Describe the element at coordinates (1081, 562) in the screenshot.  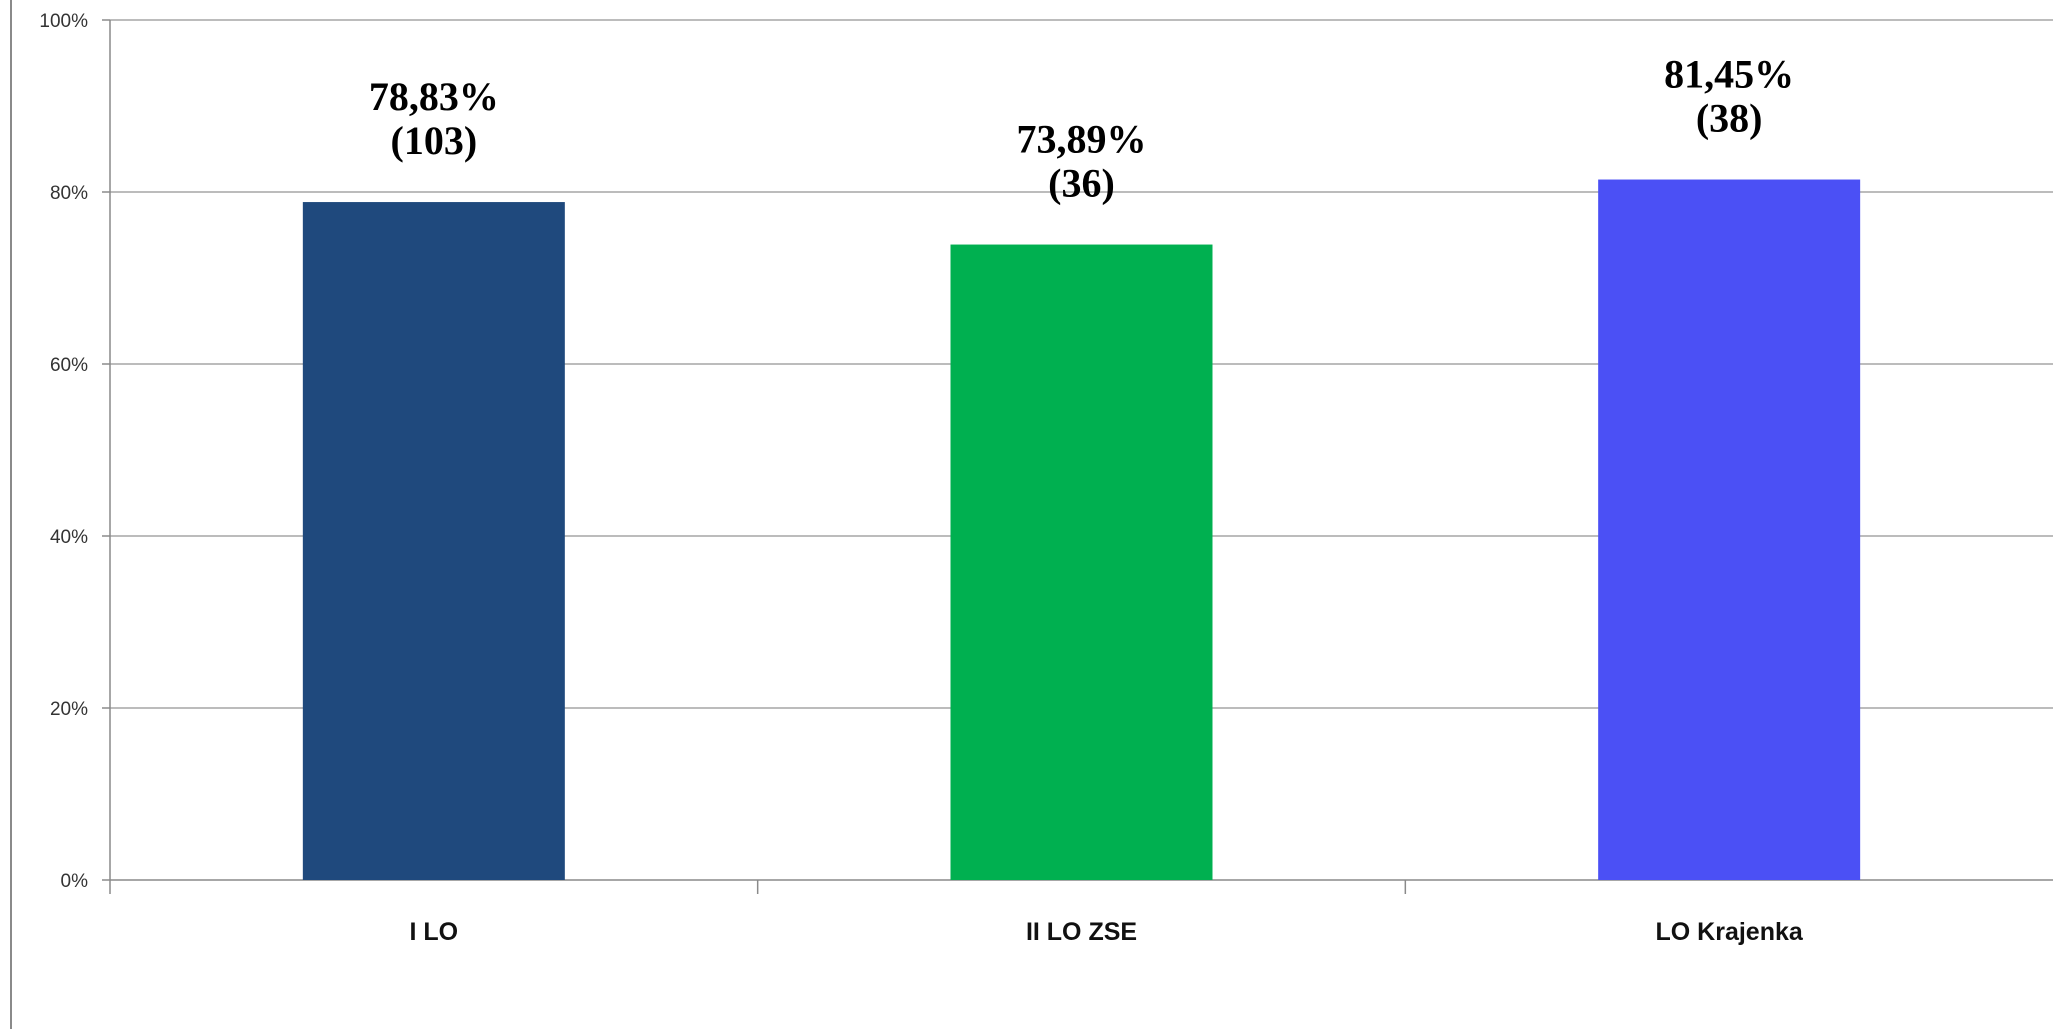
I see `bar-ii-lo-zse` at that location.